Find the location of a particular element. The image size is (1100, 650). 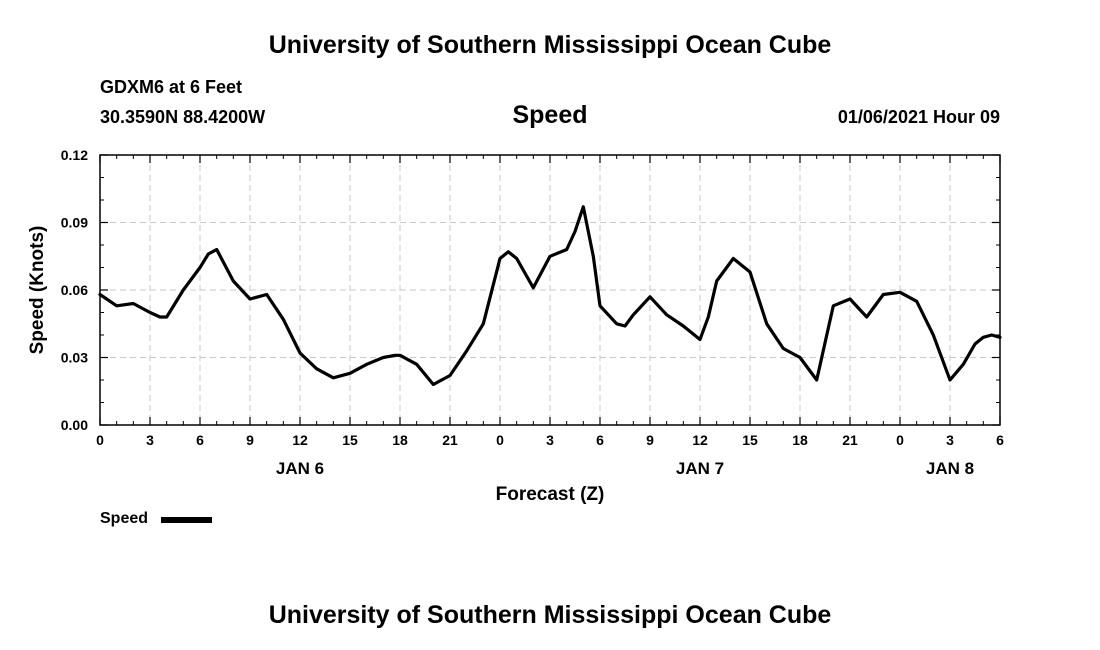

legend-label: Speed is located at coordinates (124, 518).